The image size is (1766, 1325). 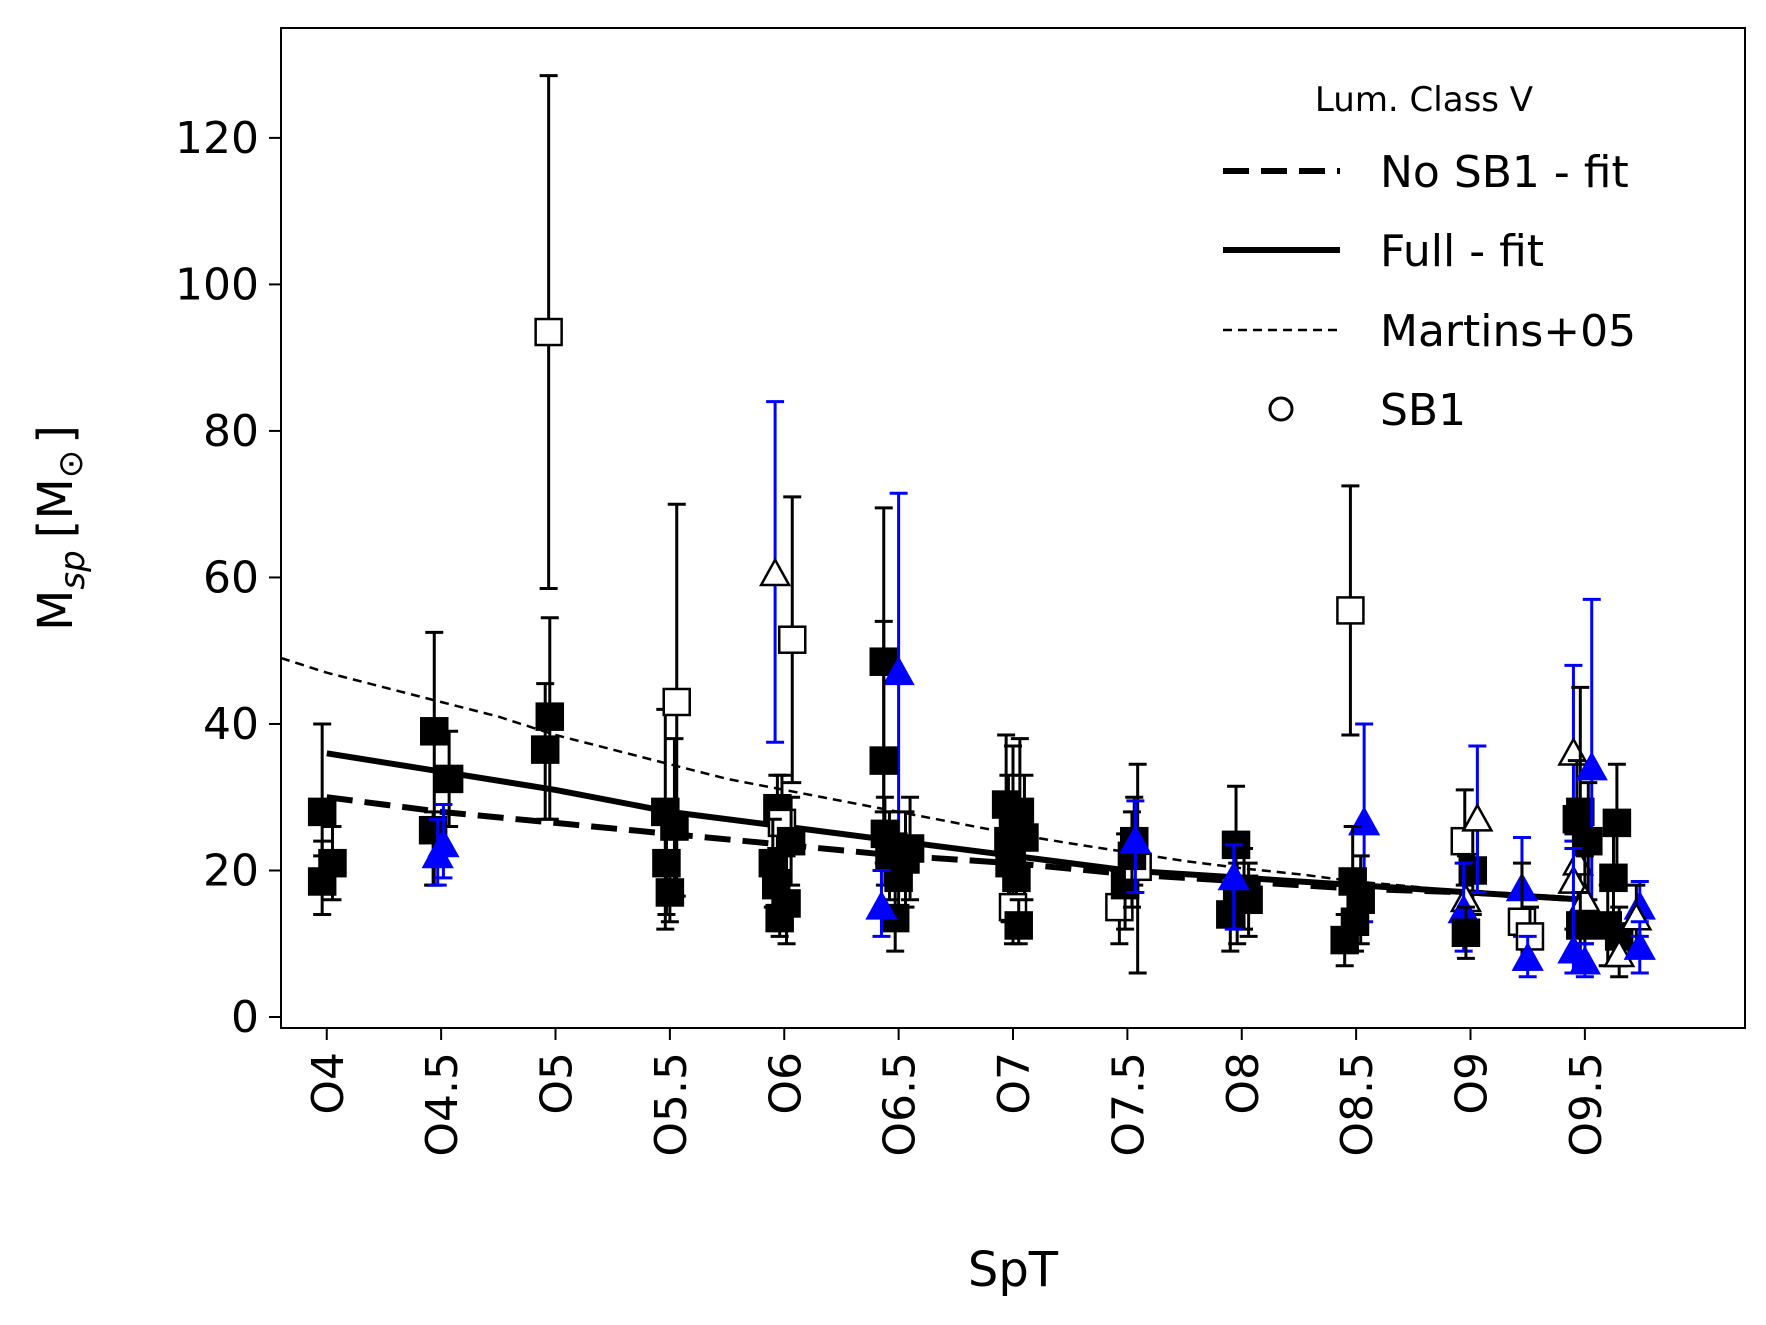 What do you see at coordinates (231, 577) in the screenshot?
I see `y-tick-label-60: 60` at bounding box center [231, 577].